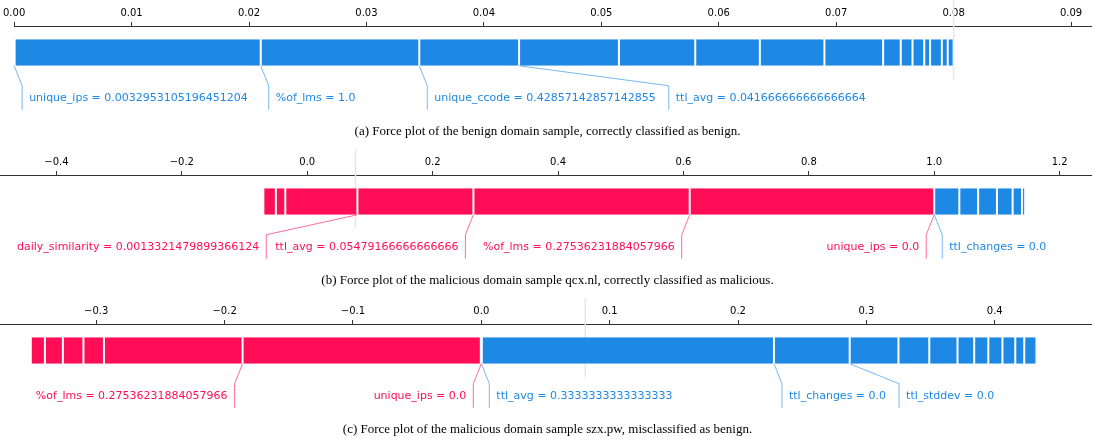 The image size is (1095, 448). What do you see at coordinates (718, 12) in the screenshot?
I see `x-tick-label: 0.06` at bounding box center [718, 12].